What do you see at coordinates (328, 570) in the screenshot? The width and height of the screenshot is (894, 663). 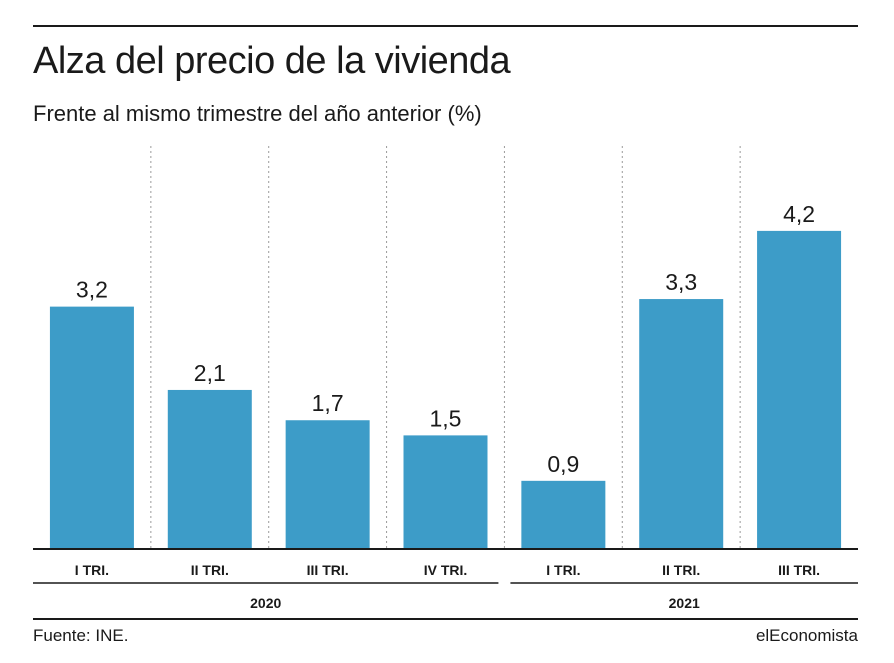 I see `category-label-3: III TRI.` at bounding box center [328, 570].